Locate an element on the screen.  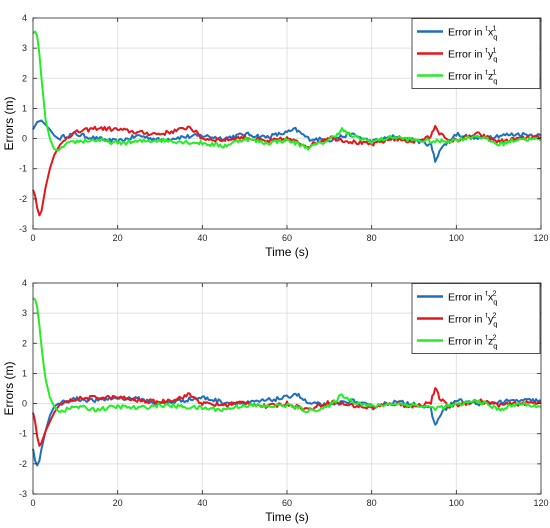
legend: Error in txq2 Error in tyq2 Error in tzq2 is located at coordinates (476, 318).